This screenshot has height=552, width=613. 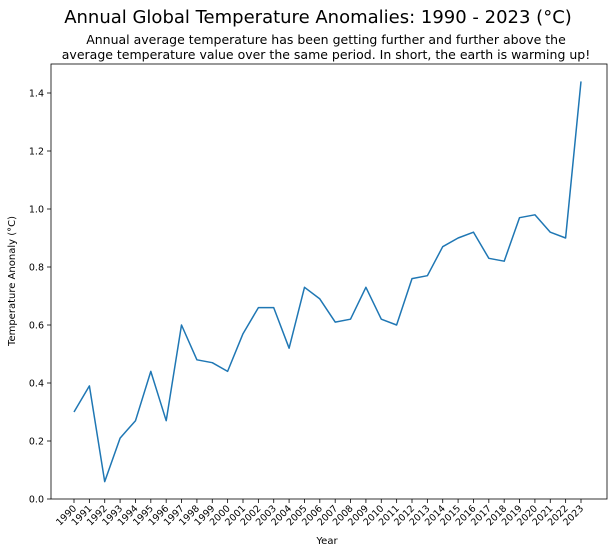 I want to click on y-axis-label: Temperature Anonaly (°C), so click(x=12, y=281).